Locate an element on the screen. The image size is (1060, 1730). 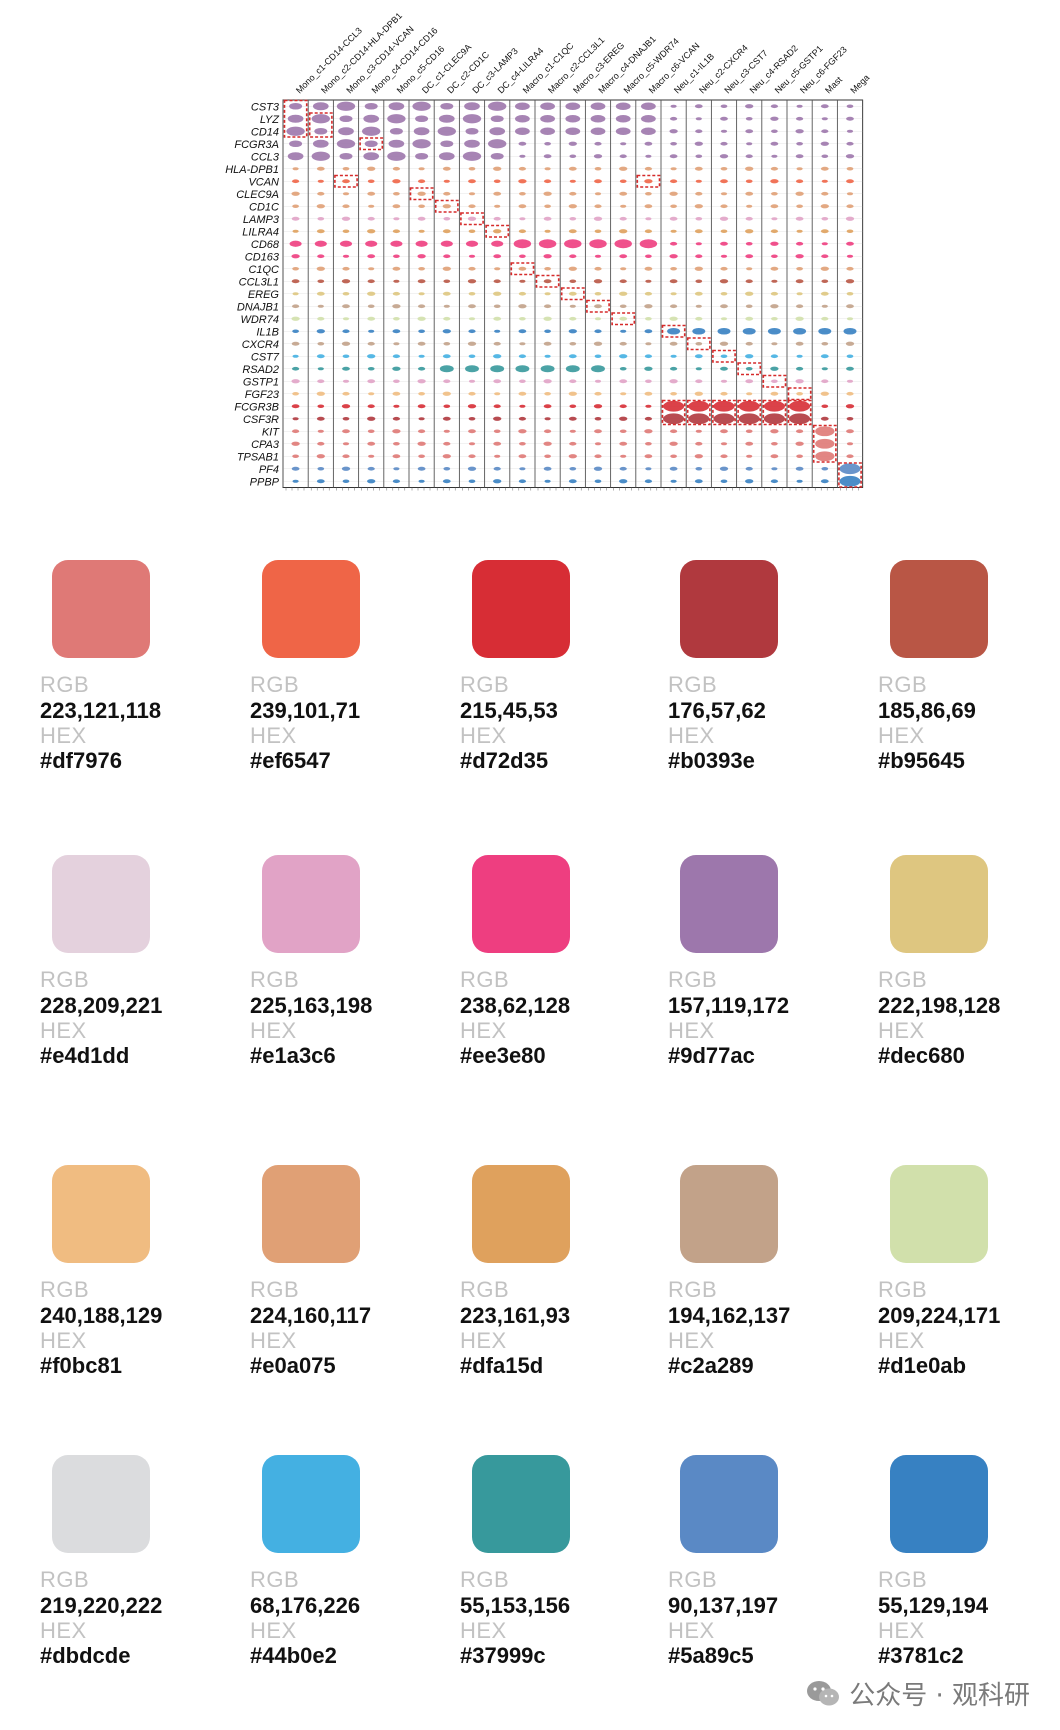
color-card: RGB 222,198,128 HEX #dec680 is located at coordinates (969, 965).